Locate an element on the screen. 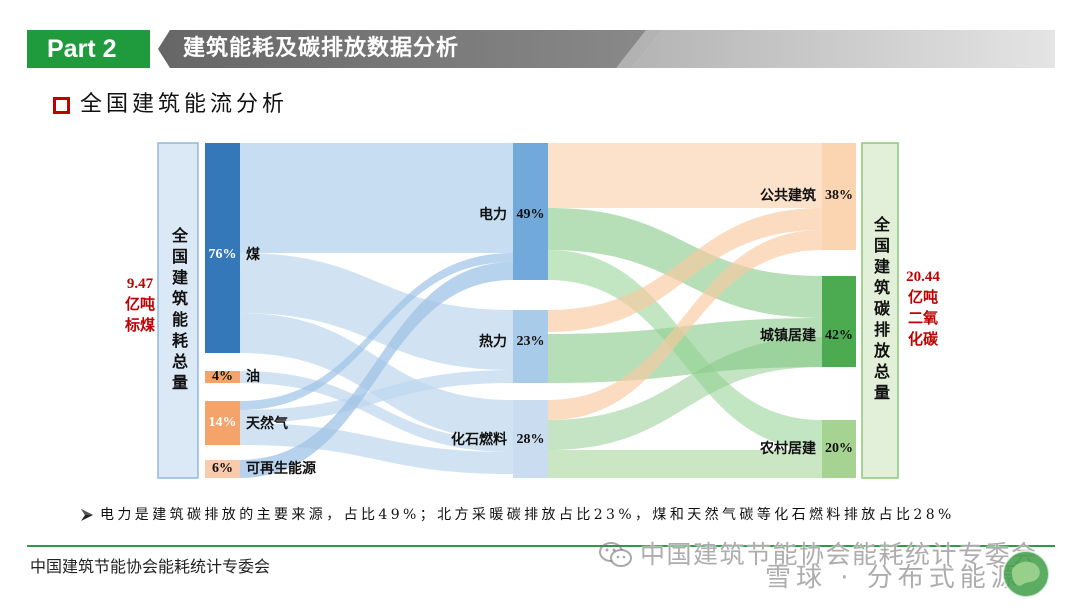 This screenshot has height=608, width=1080. banner-dark-segment is located at coordinates (410, 49).